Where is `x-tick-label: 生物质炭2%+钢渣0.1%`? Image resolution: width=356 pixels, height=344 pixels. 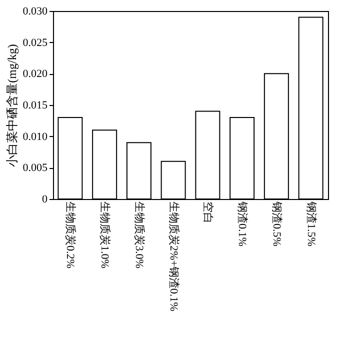 x-tick-label: 生物质炭2%+钢渣0.1% is located at coordinates (173, 257).